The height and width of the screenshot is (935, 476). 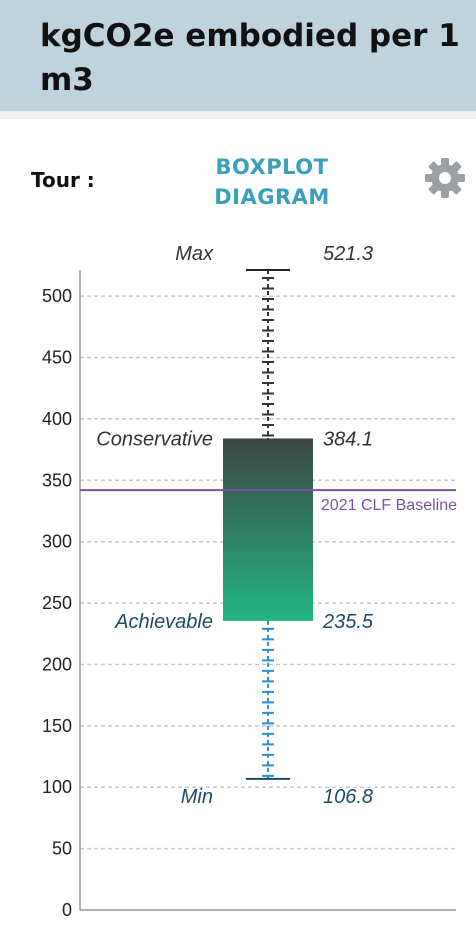 I want to click on y-tick-label: 500, so click(x=57, y=296).